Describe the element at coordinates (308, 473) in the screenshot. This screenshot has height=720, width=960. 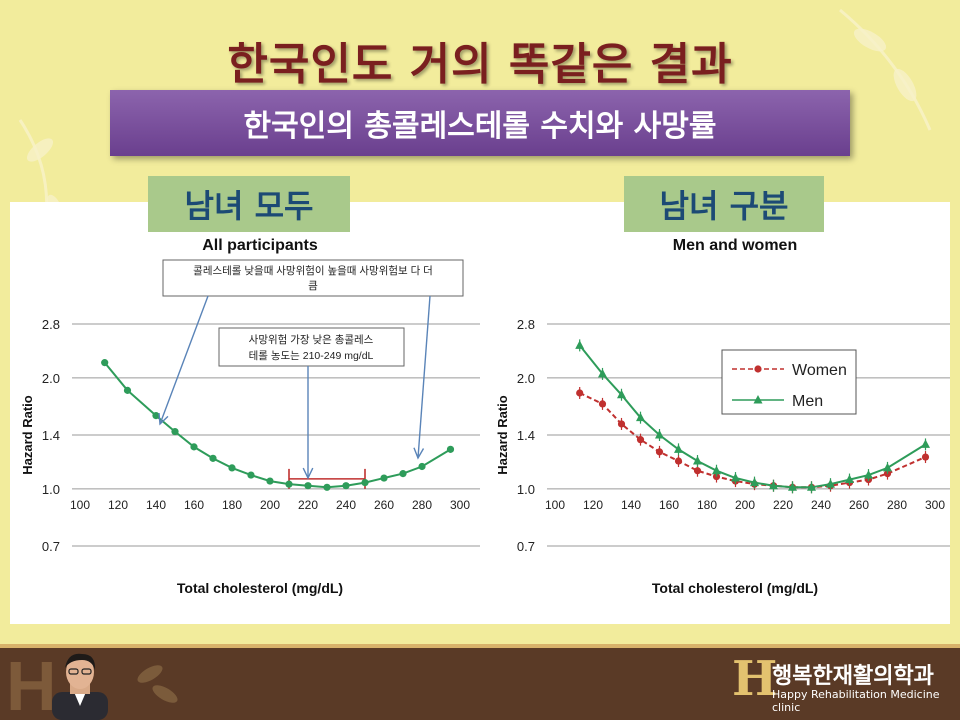
I see `arrow-optimal-head` at that location.